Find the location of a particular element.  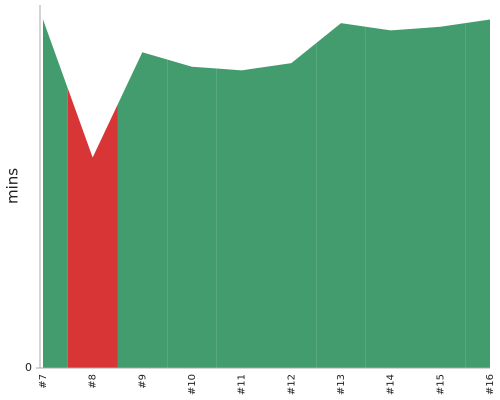

x-tick-label: #11 is located at coordinates (242, 384).